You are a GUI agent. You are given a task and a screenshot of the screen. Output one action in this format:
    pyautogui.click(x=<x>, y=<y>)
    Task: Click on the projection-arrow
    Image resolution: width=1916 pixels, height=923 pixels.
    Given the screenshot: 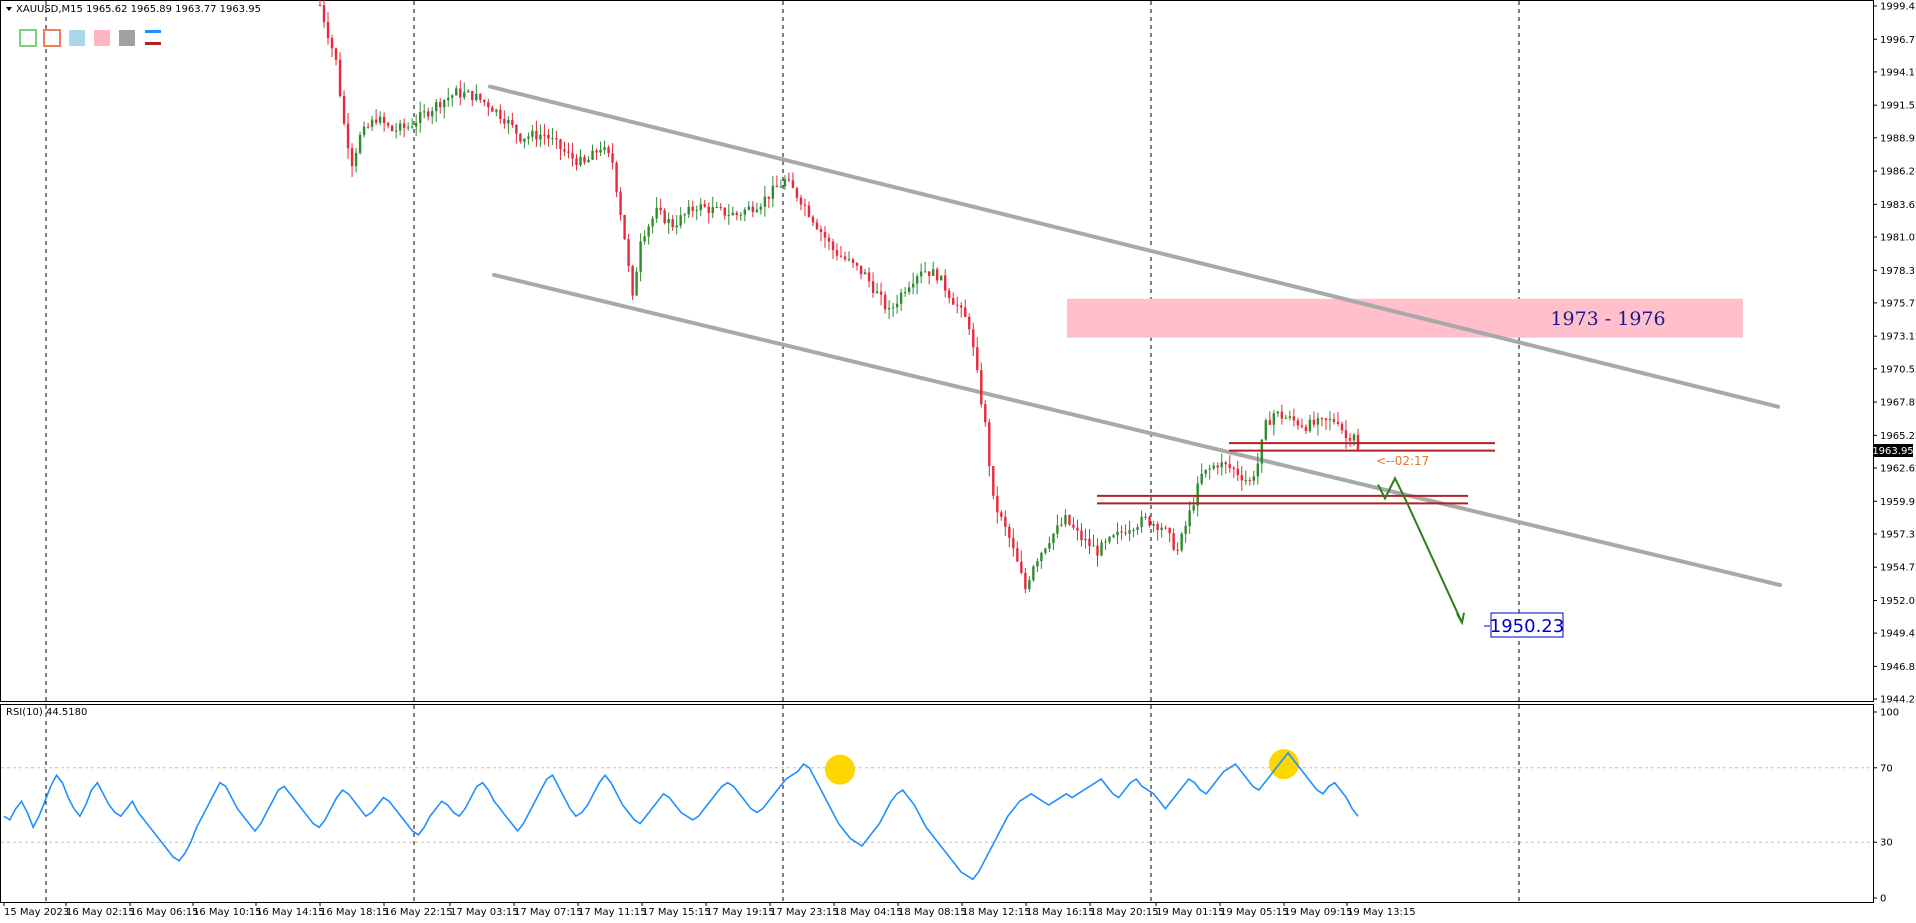 What is the action you would take?
    pyautogui.click(x=1421, y=551)
    